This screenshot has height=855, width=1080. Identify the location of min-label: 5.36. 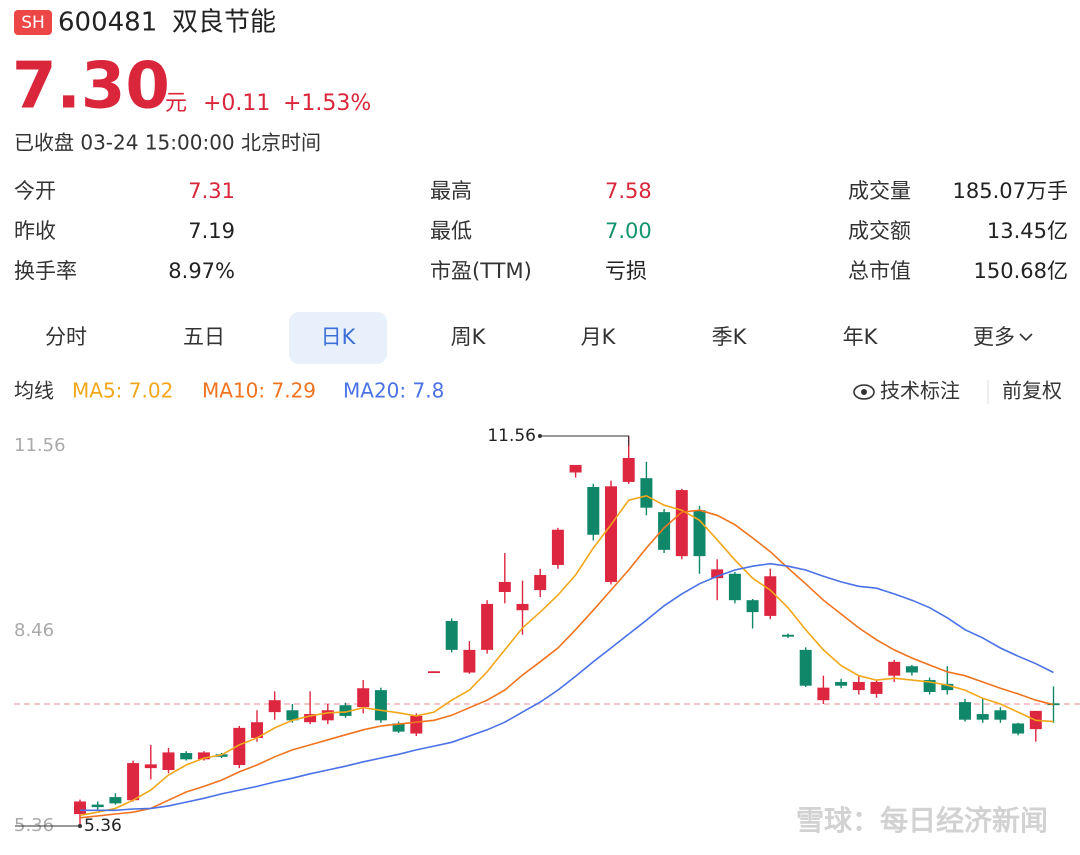
(103, 826).